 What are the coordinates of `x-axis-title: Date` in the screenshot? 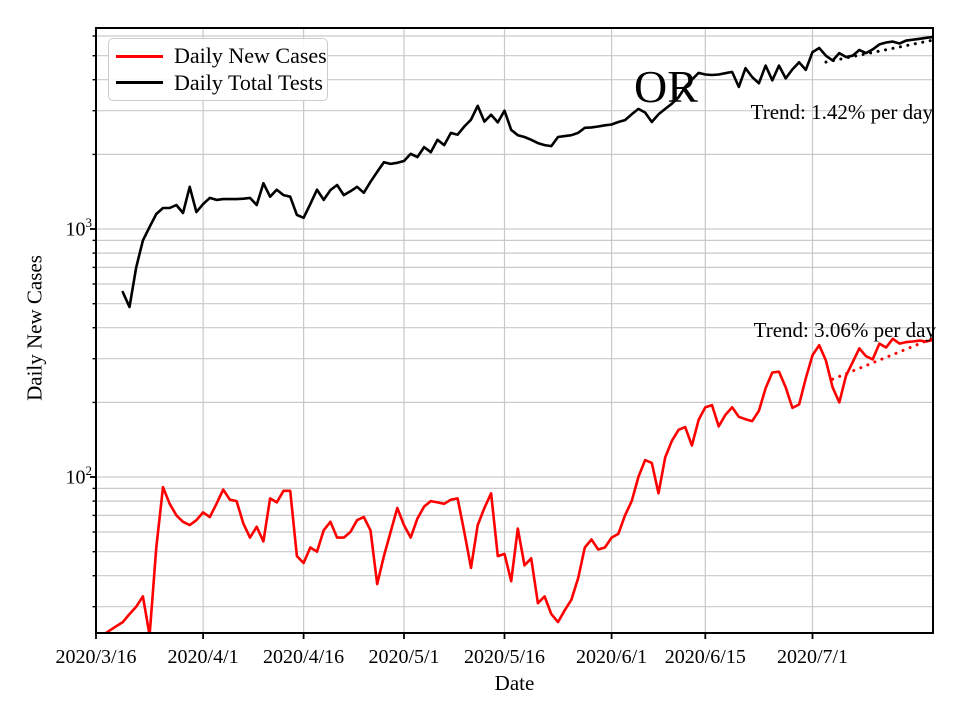 It's located at (514, 683).